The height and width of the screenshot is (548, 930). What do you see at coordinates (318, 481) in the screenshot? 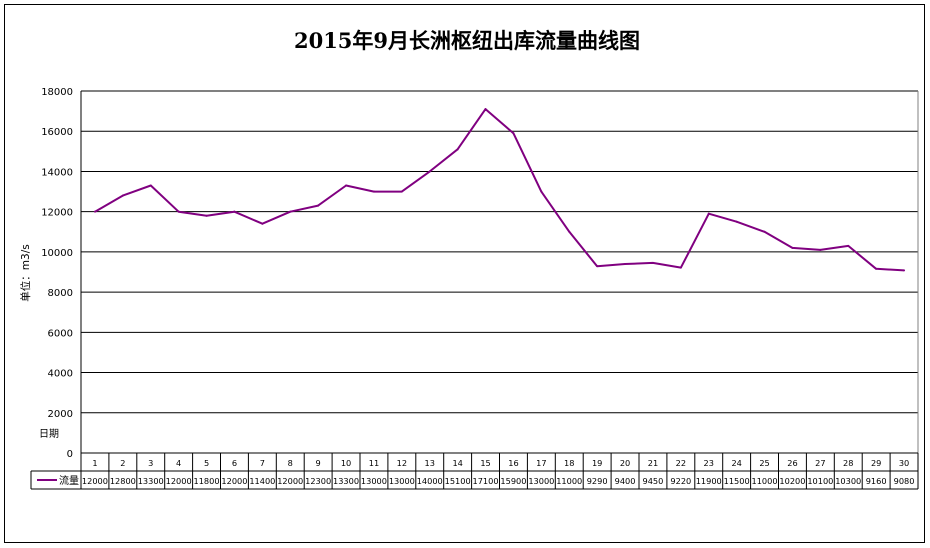
I see `data-value-label: 12300` at bounding box center [318, 481].